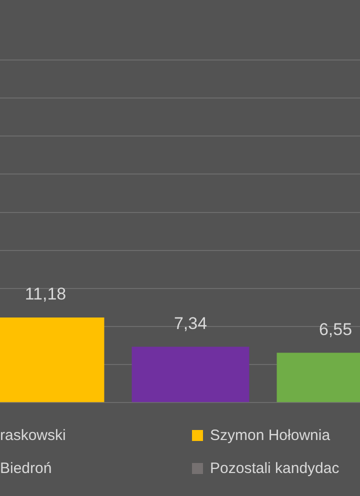 The image size is (360, 496). Describe the element at coordinates (270, 435) in the screenshot. I see `text: Szymon Hołownia` at that location.